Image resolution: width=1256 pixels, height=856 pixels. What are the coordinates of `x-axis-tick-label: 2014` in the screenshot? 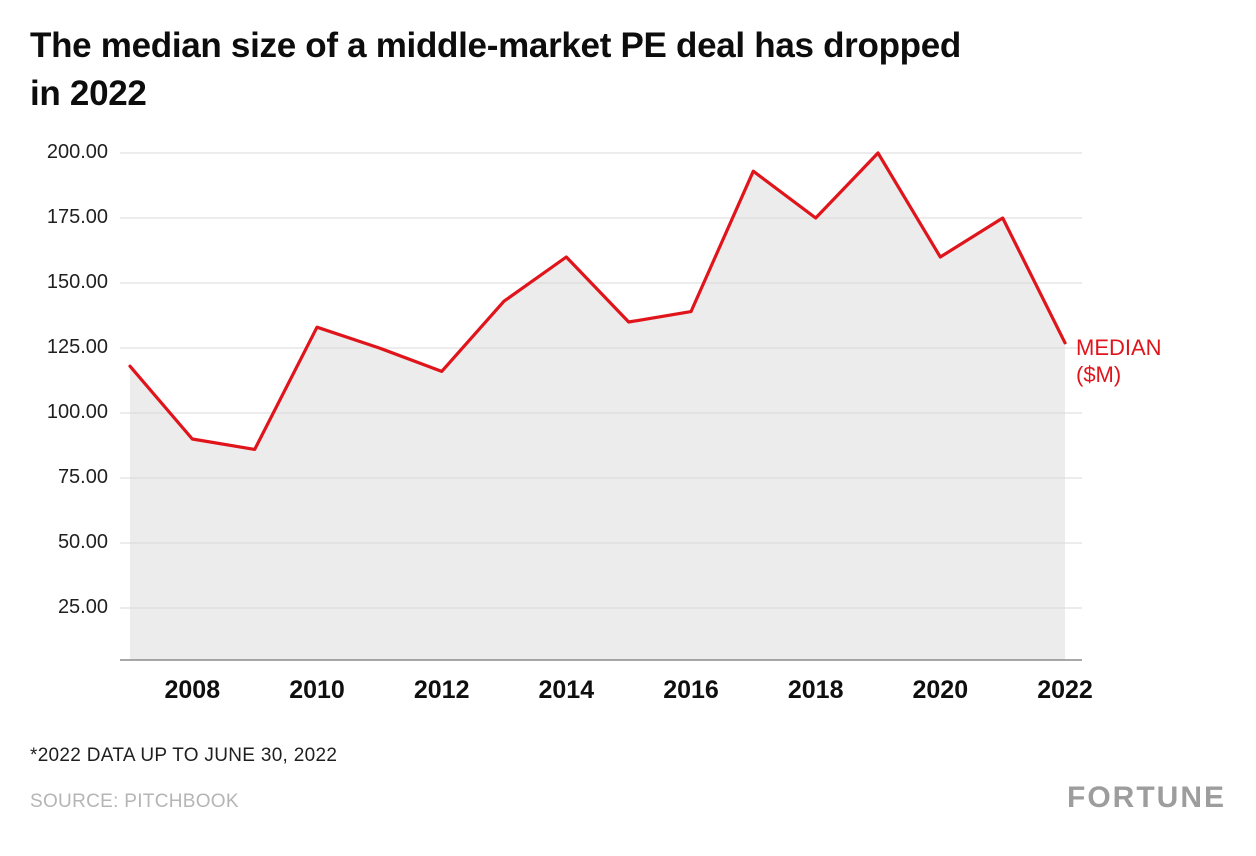 It's located at (566, 690).